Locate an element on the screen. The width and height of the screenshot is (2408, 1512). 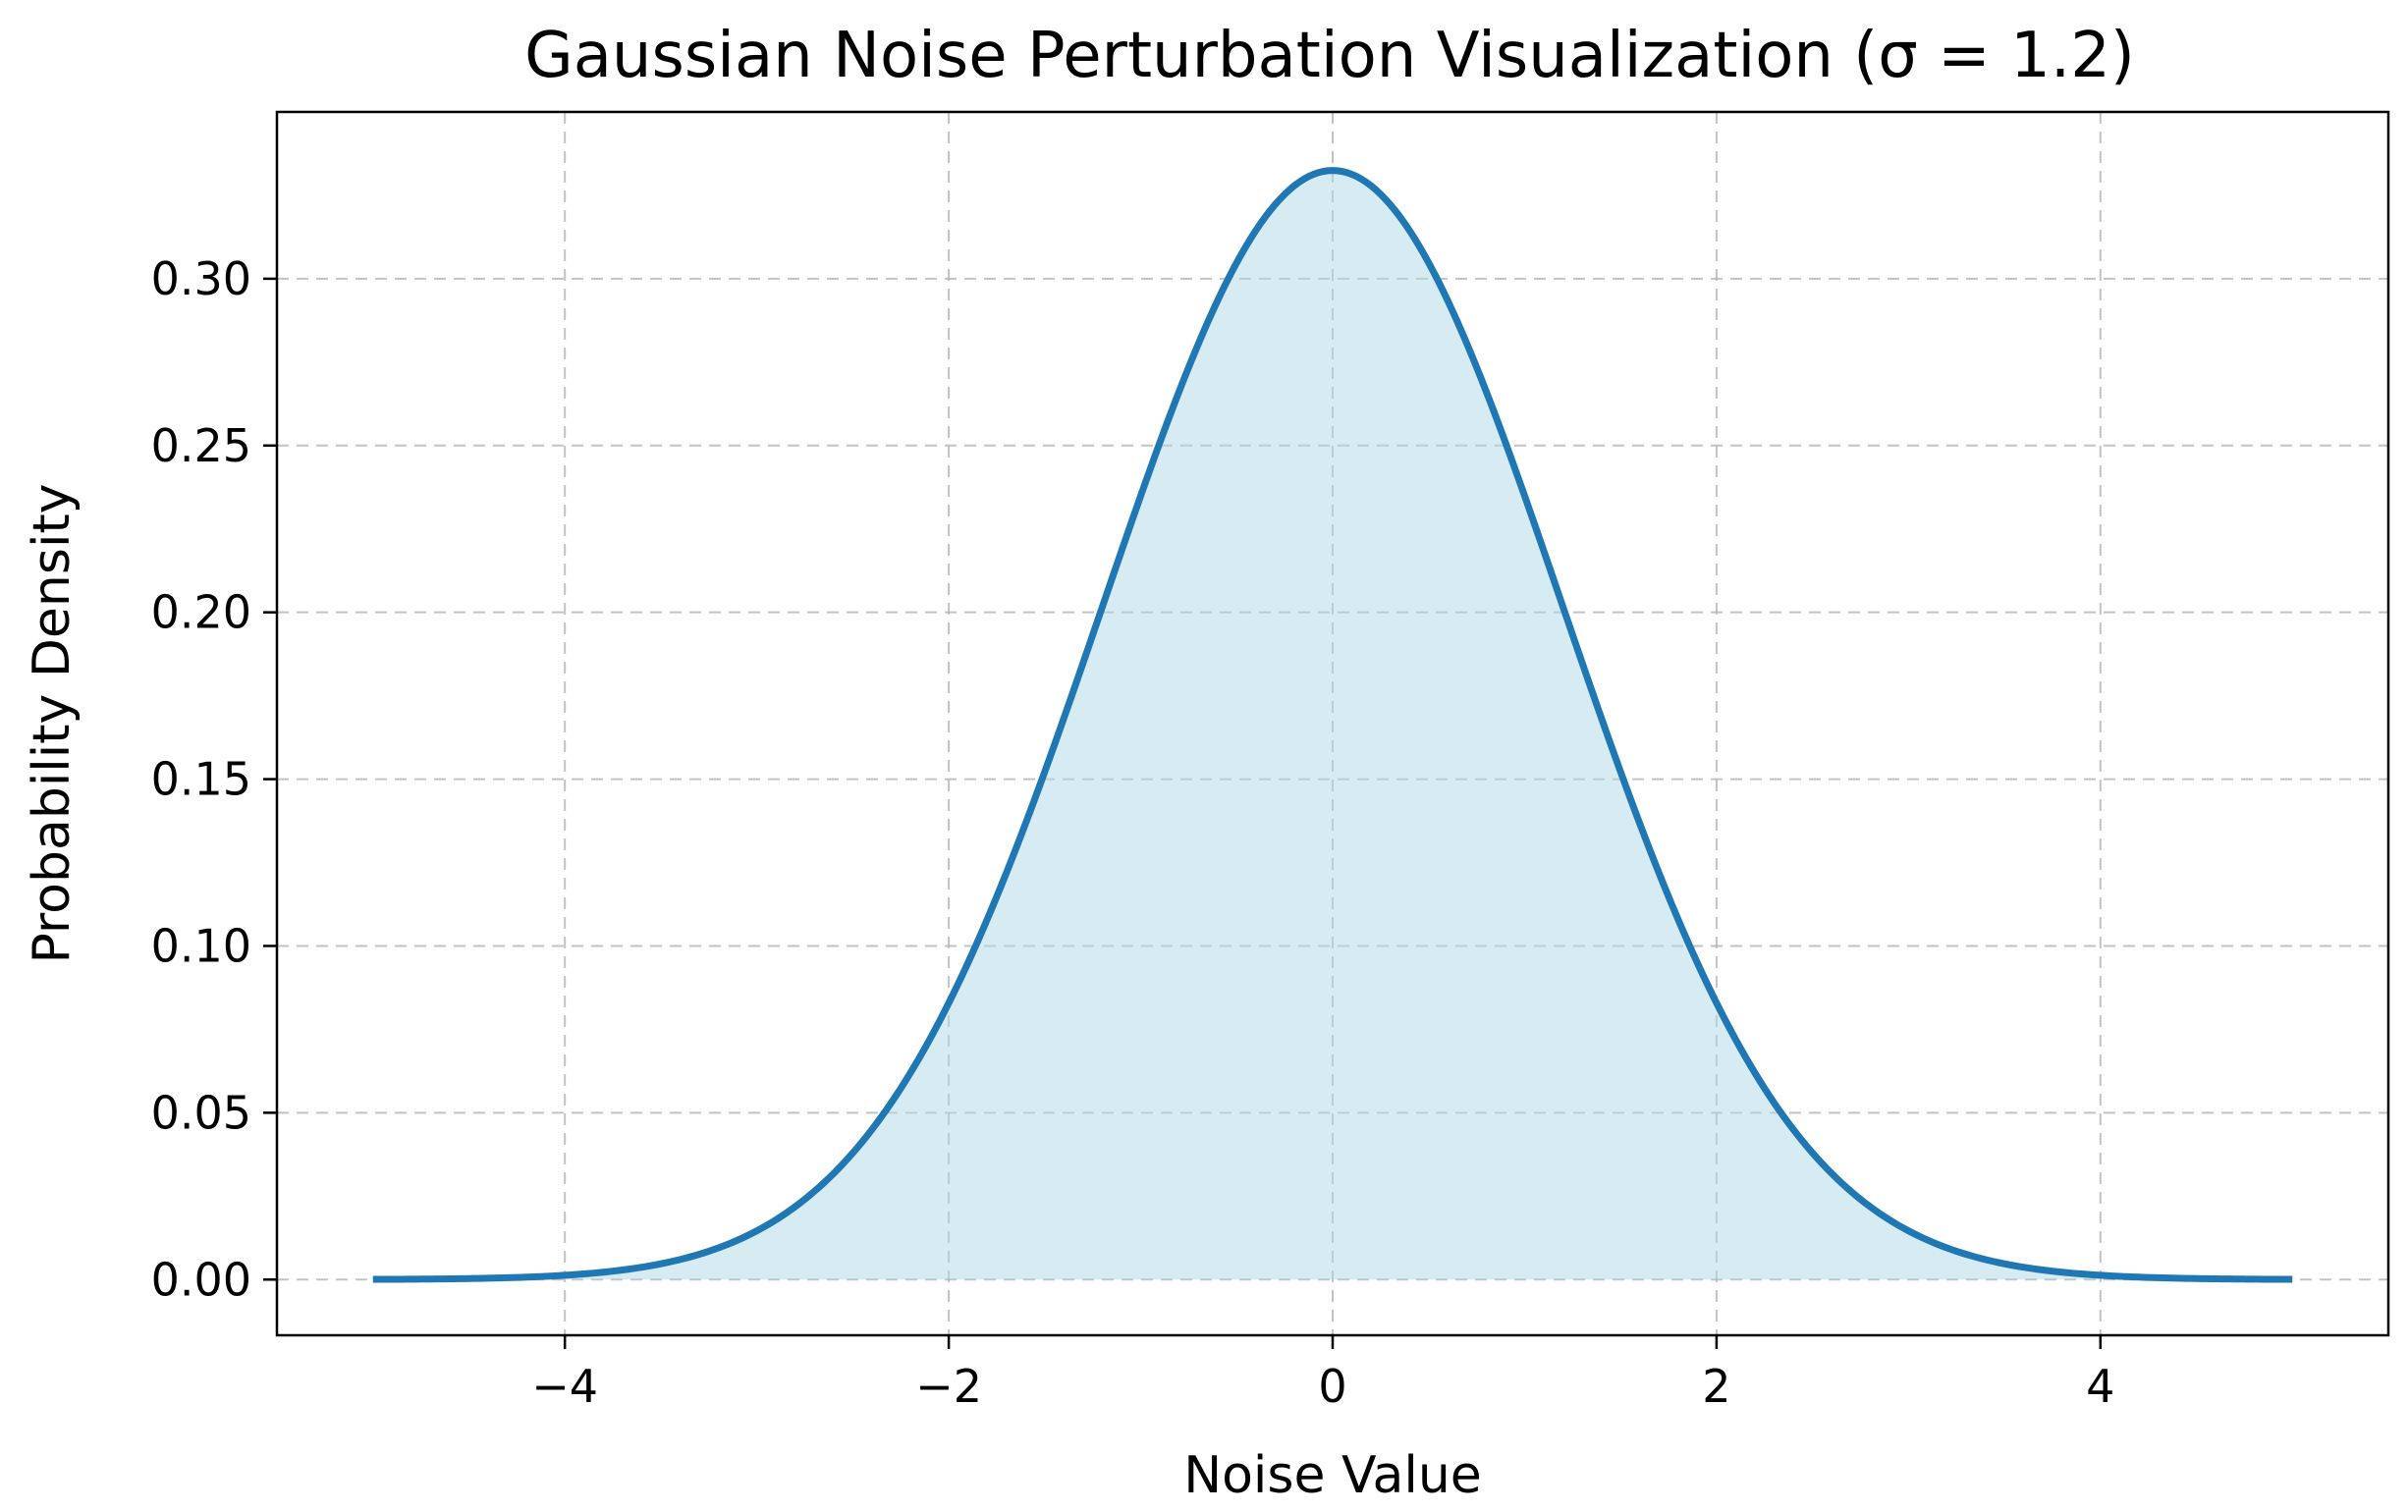
x-tick-label: −4 is located at coordinates (564, 1387).